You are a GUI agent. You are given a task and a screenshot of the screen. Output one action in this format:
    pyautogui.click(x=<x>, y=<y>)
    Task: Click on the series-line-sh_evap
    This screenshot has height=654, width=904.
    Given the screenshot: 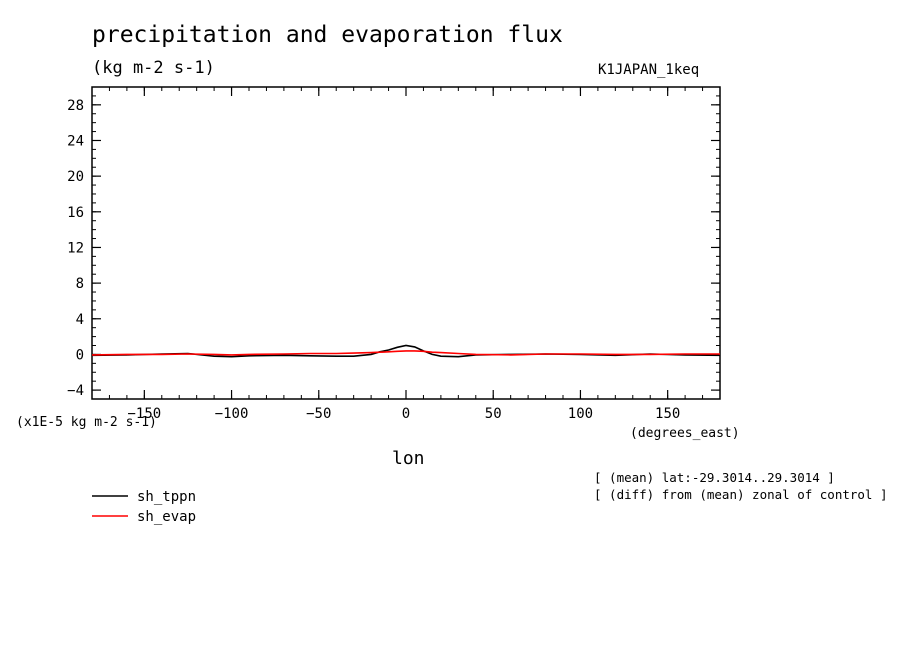 What is the action you would take?
    pyautogui.click(x=405, y=353)
    